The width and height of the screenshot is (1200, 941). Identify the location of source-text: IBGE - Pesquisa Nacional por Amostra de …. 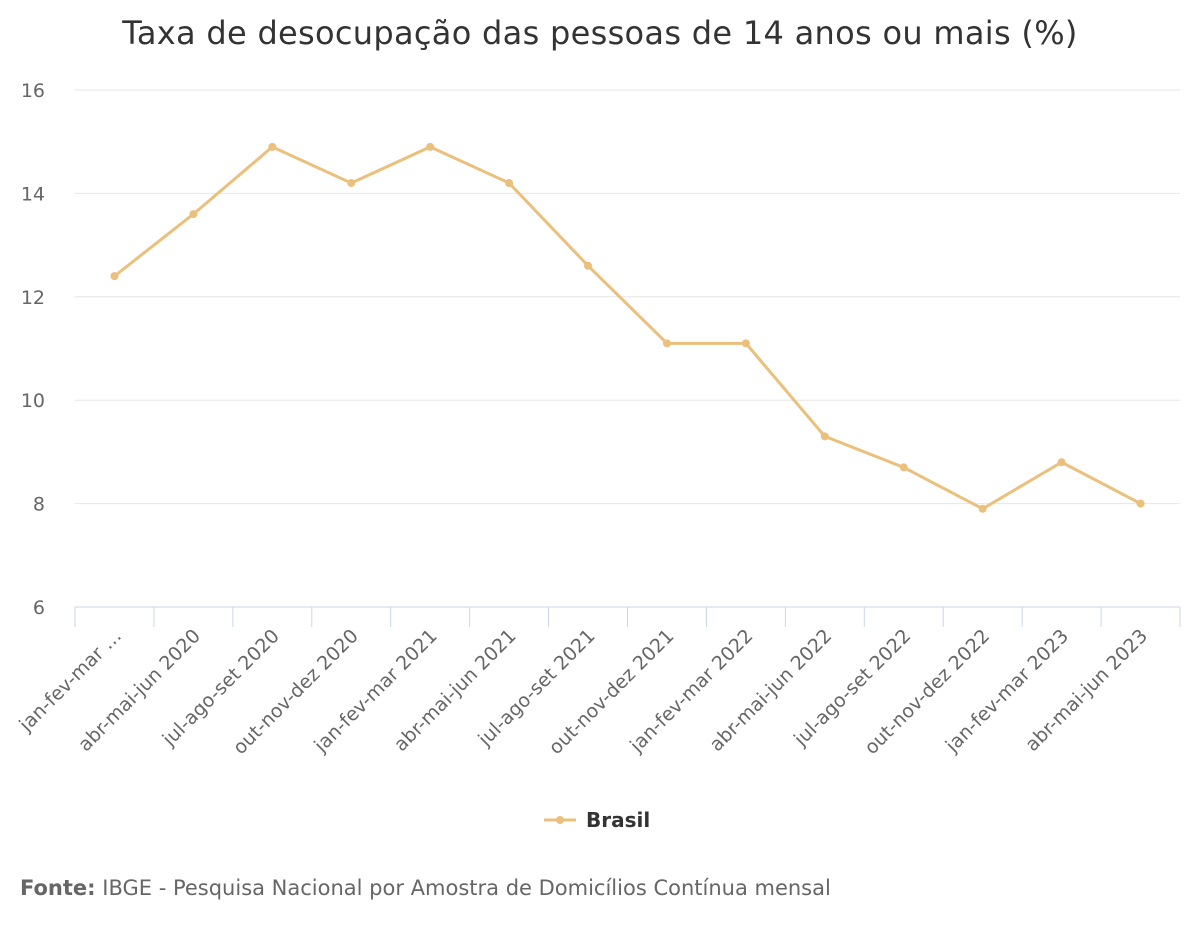
(466, 888).